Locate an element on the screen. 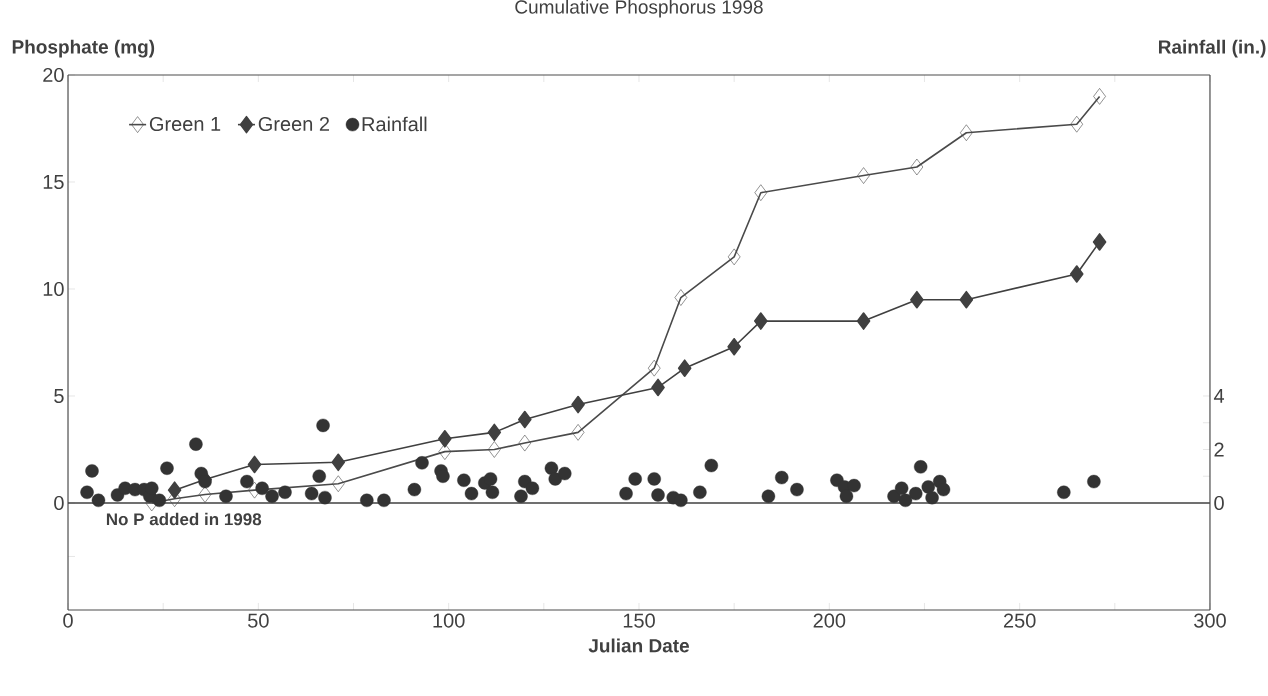 This screenshot has width=1268, height=696. y2-tick-label: 2 is located at coordinates (1219, 449).